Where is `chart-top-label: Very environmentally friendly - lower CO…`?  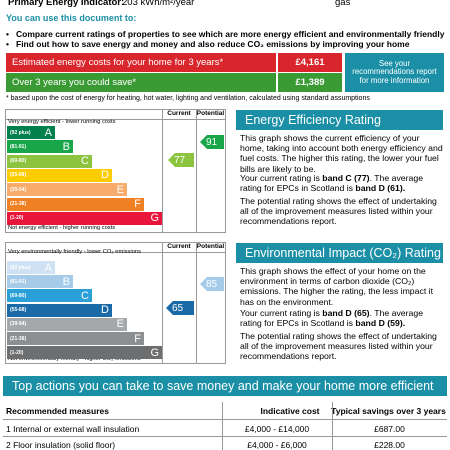
chart-top-label: Very environmentally friendly - lower CO… is located at coordinates (75, 252).